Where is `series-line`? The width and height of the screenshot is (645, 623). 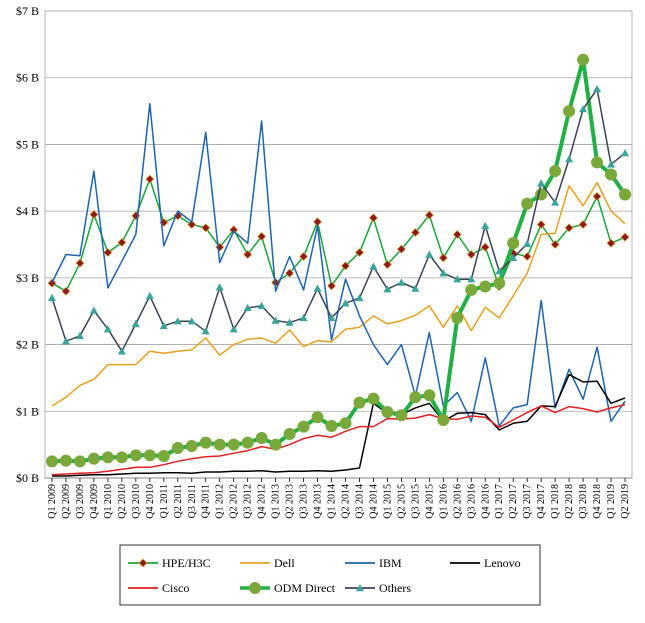 series-line is located at coordinates (338, 439).